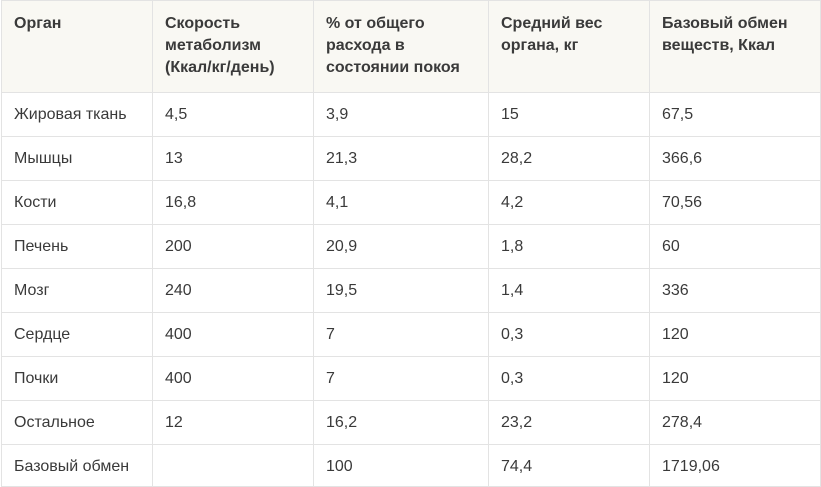 This screenshot has height=487, width=821. I want to click on cell-percent-resting: 3,9, so click(401, 114).